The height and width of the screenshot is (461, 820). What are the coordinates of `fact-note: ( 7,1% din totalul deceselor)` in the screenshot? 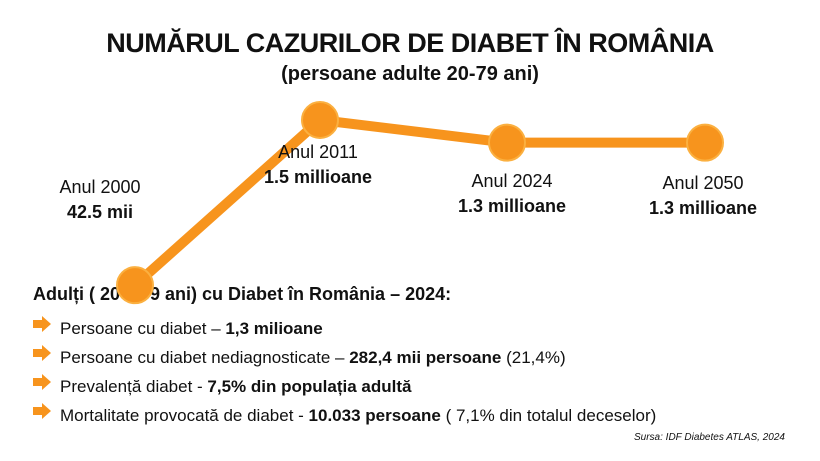 It's located at (548, 415).